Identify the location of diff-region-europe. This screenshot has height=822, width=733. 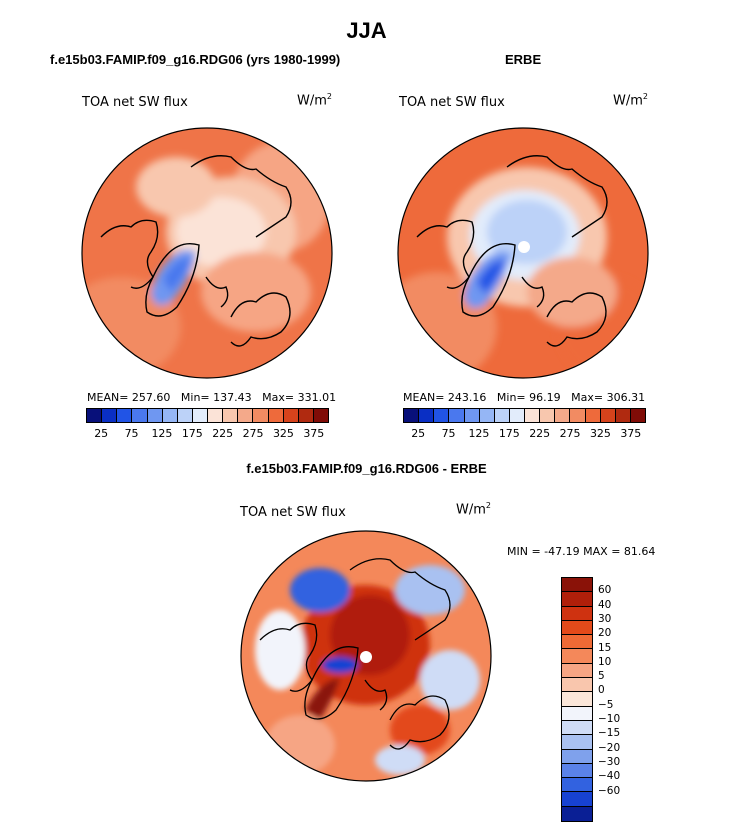
(420, 730).